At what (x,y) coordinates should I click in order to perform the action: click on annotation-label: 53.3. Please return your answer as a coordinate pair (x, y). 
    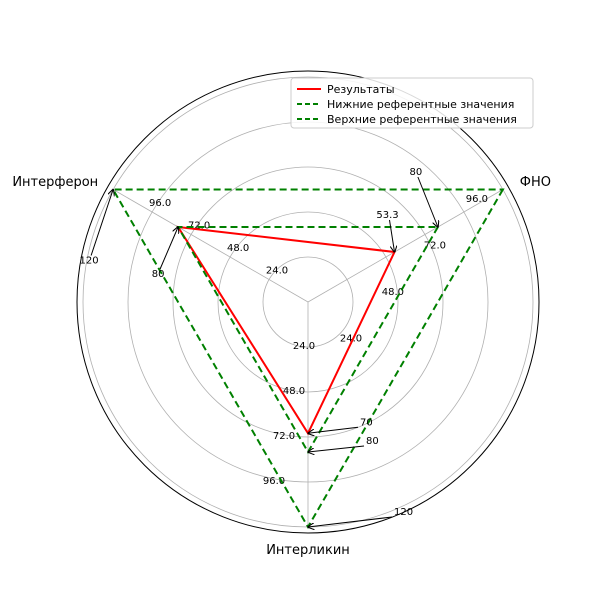
    Looking at the image, I should click on (387, 215).